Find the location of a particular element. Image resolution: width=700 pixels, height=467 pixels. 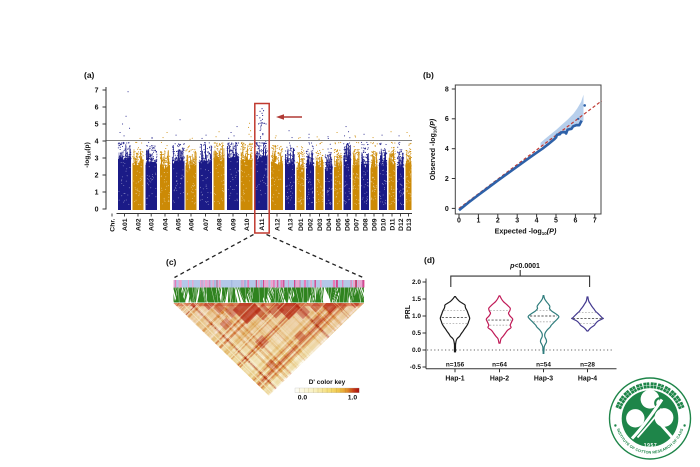

svg-text: D' color key is located at coordinates (327, 382).